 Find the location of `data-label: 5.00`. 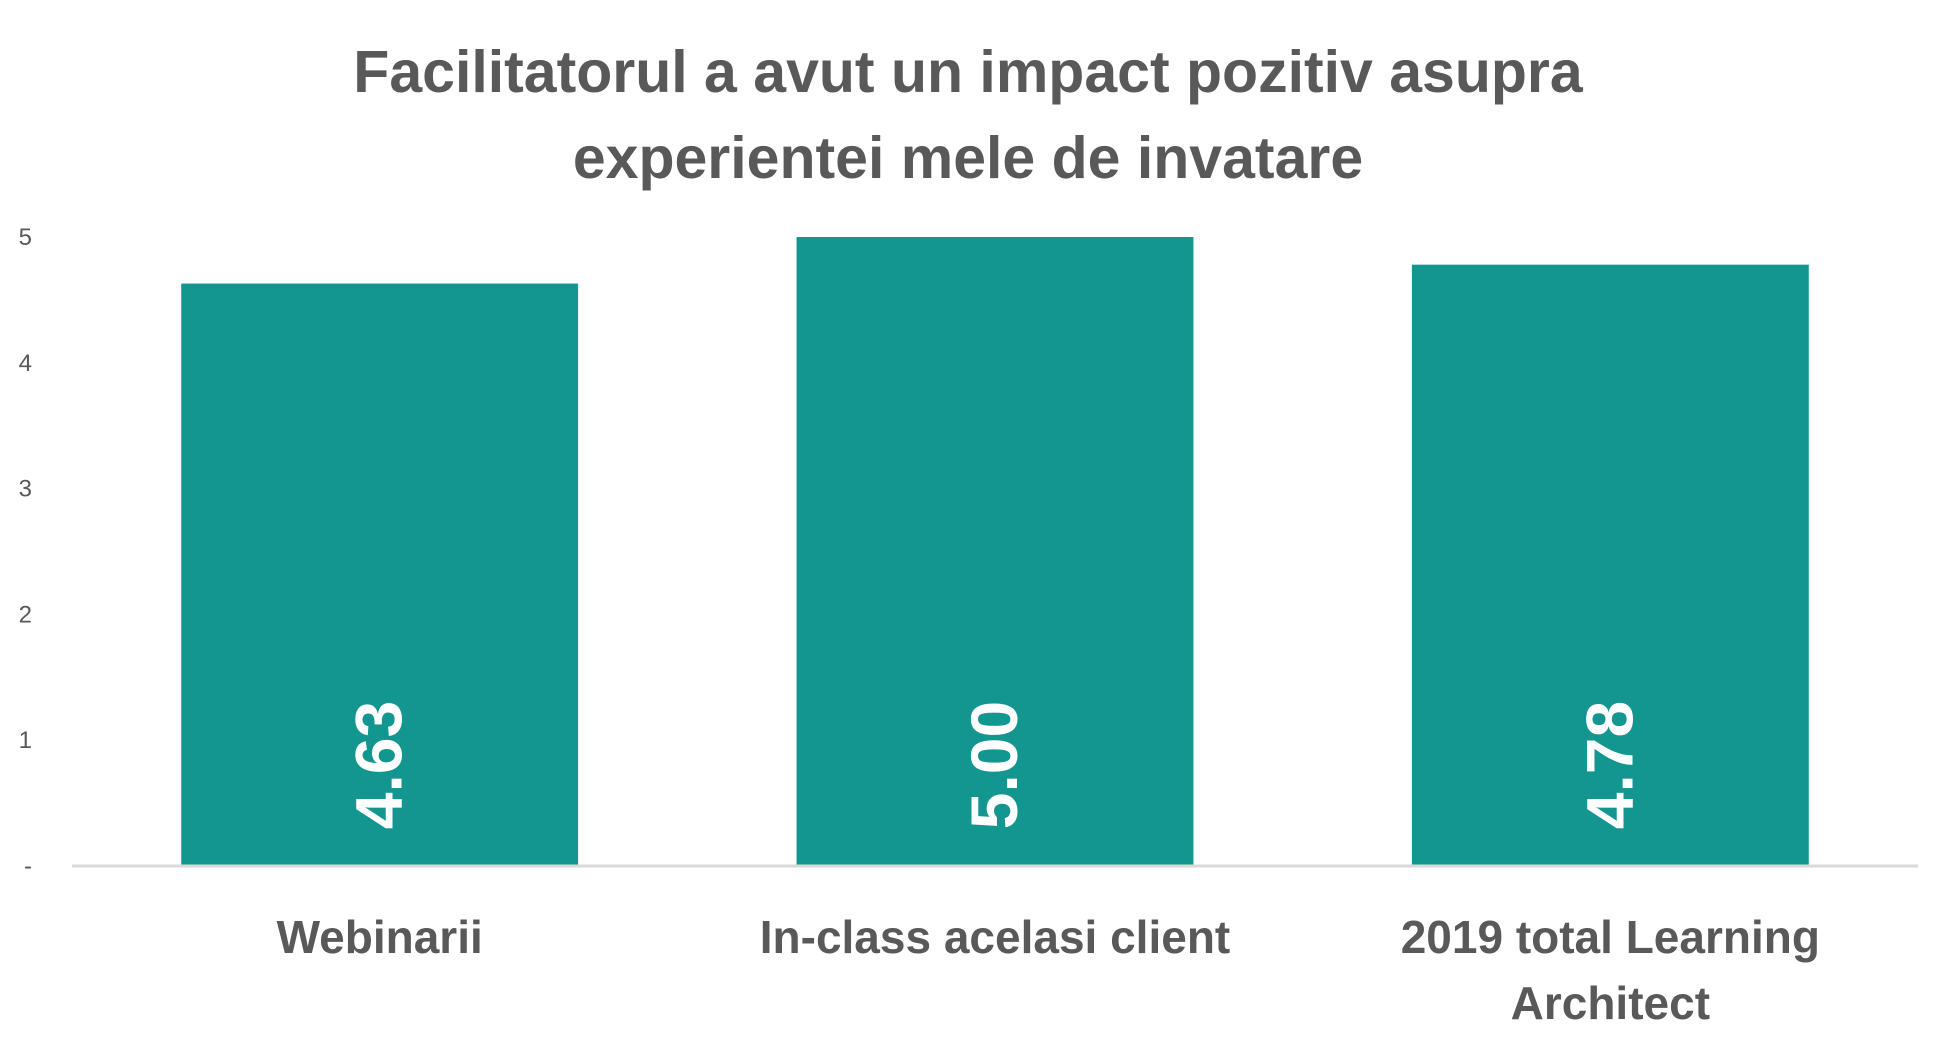

data-label: 5.00 is located at coordinates (994, 765).